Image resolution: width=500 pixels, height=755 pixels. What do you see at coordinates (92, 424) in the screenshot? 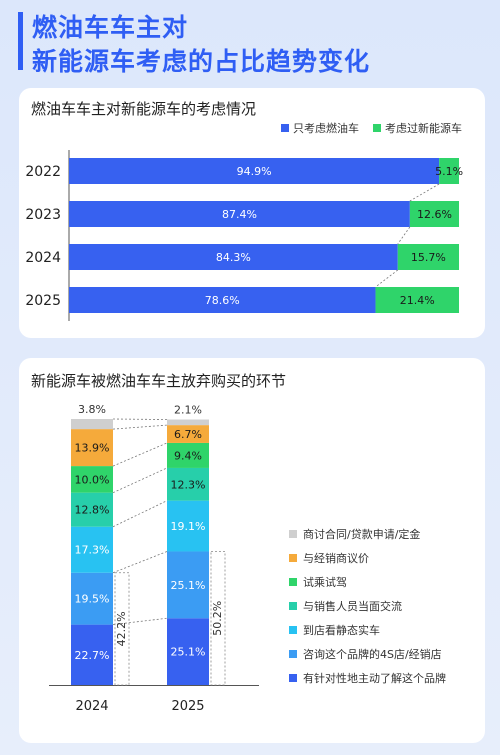
I see `bar-2024-s7` at bounding box center [92, 424].